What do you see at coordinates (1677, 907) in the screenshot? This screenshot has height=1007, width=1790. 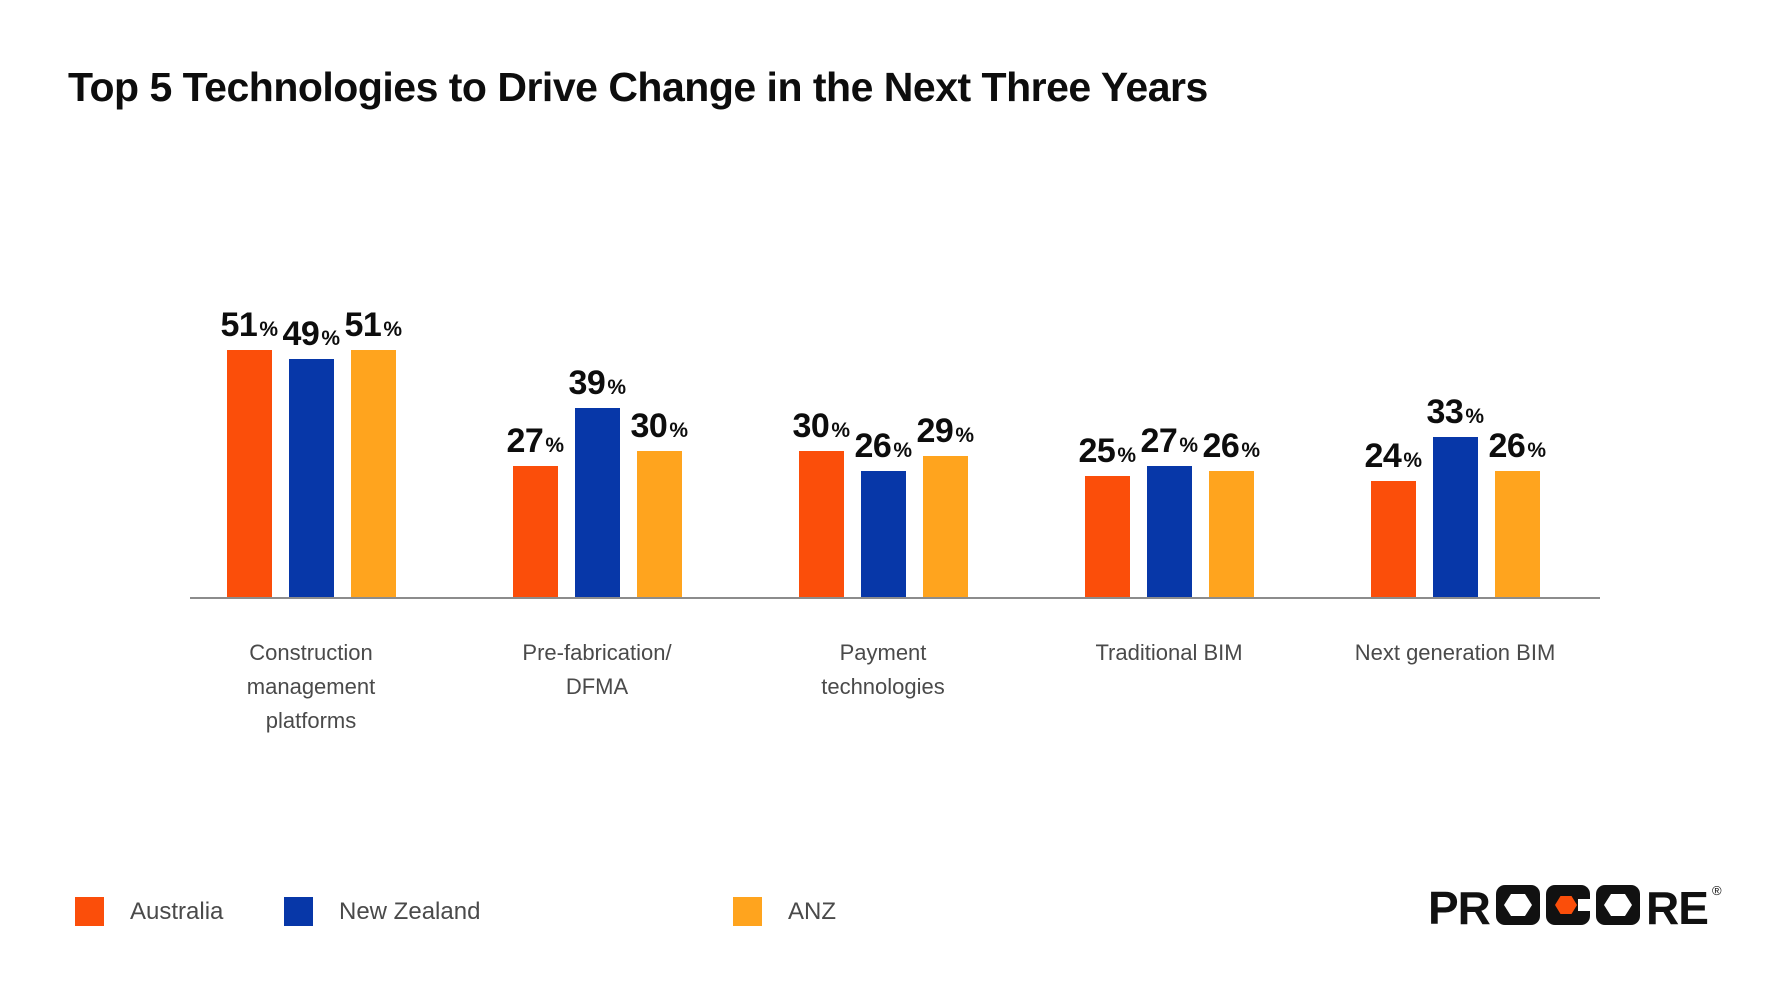 I see `logo-letters-re: RE` at bounding box center [1677, 907].